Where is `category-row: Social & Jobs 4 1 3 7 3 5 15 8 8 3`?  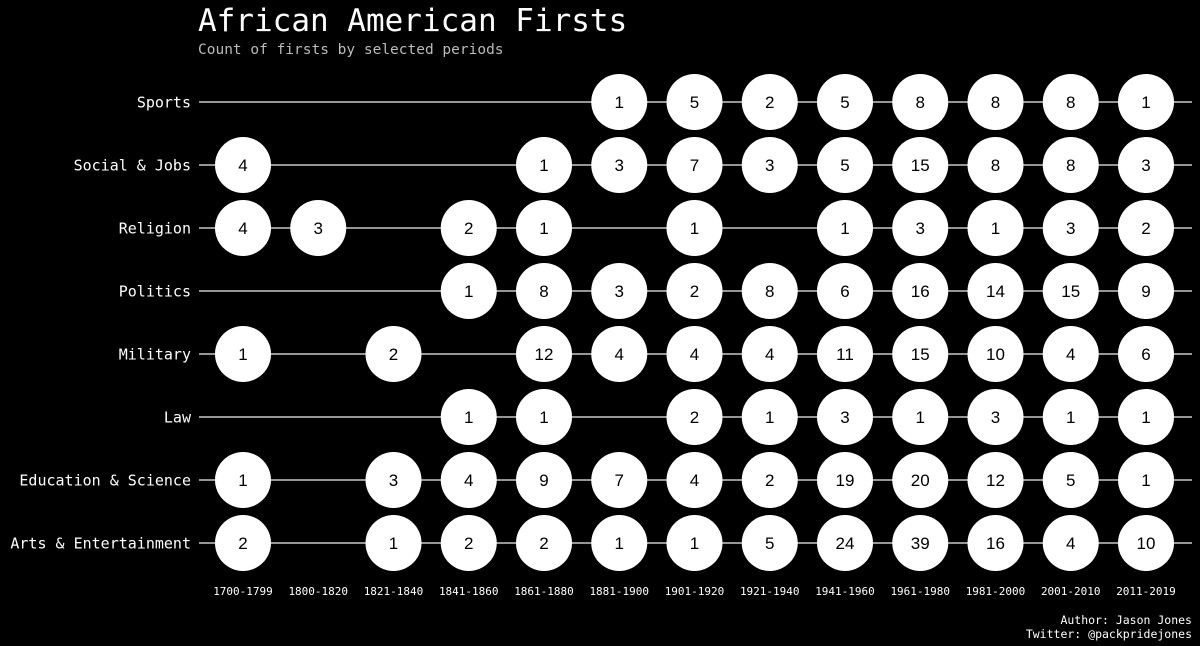
category-row: Social & Jobs 4 1 3 7 3 5 15 8 8 3 is located at coordinates (633, 165).